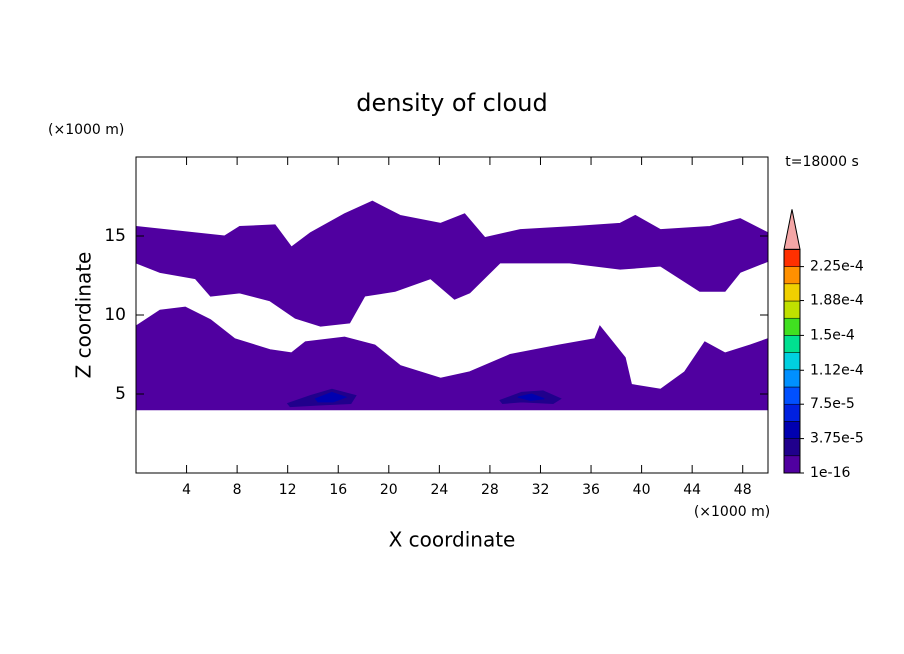 The height and width of the screenshot is (654, 904). Describe the element at coordinates (115, 315) in the screenshot. I see `y-tick-label: 10` at that location.